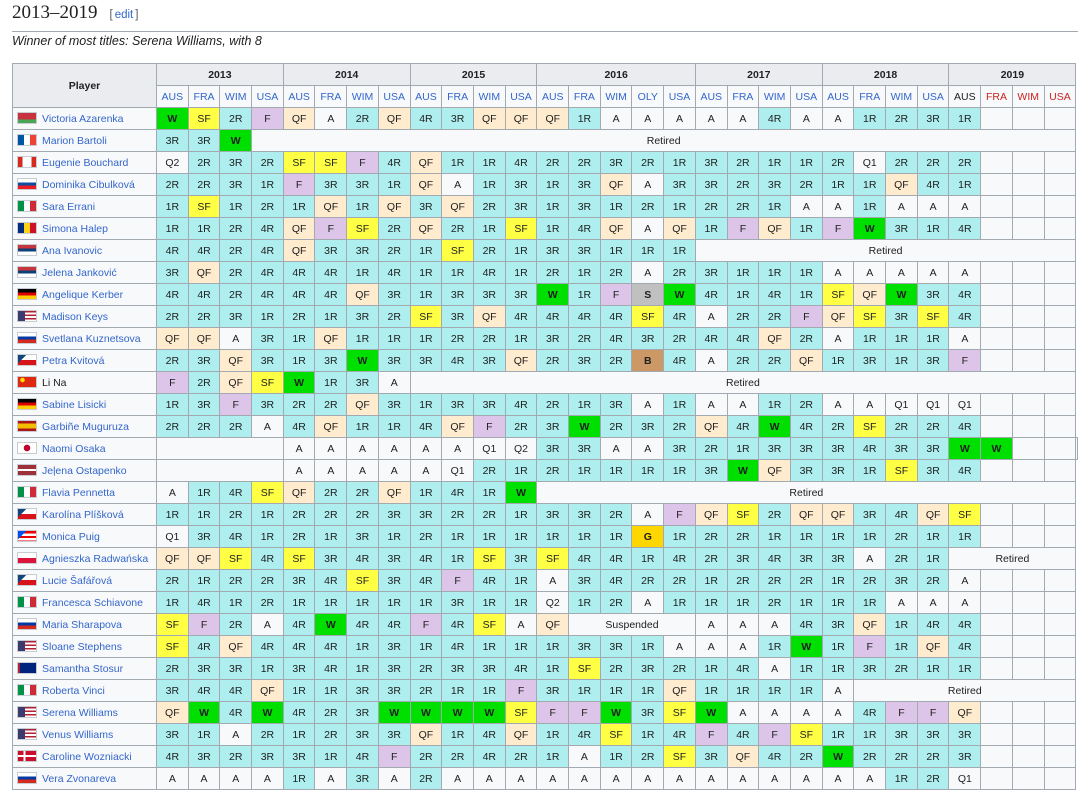  I want to click on player-name: Karolína Plíšková, so click(83, 515).